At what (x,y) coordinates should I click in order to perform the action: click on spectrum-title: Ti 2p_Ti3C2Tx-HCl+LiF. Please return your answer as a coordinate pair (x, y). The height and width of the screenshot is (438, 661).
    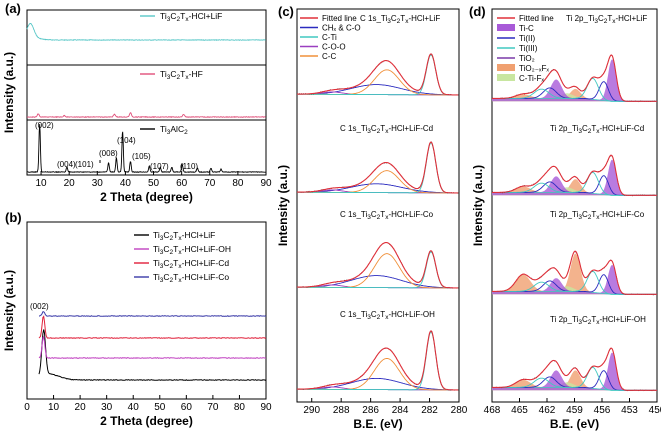
    Looking at the image, I should click on (606, 19).